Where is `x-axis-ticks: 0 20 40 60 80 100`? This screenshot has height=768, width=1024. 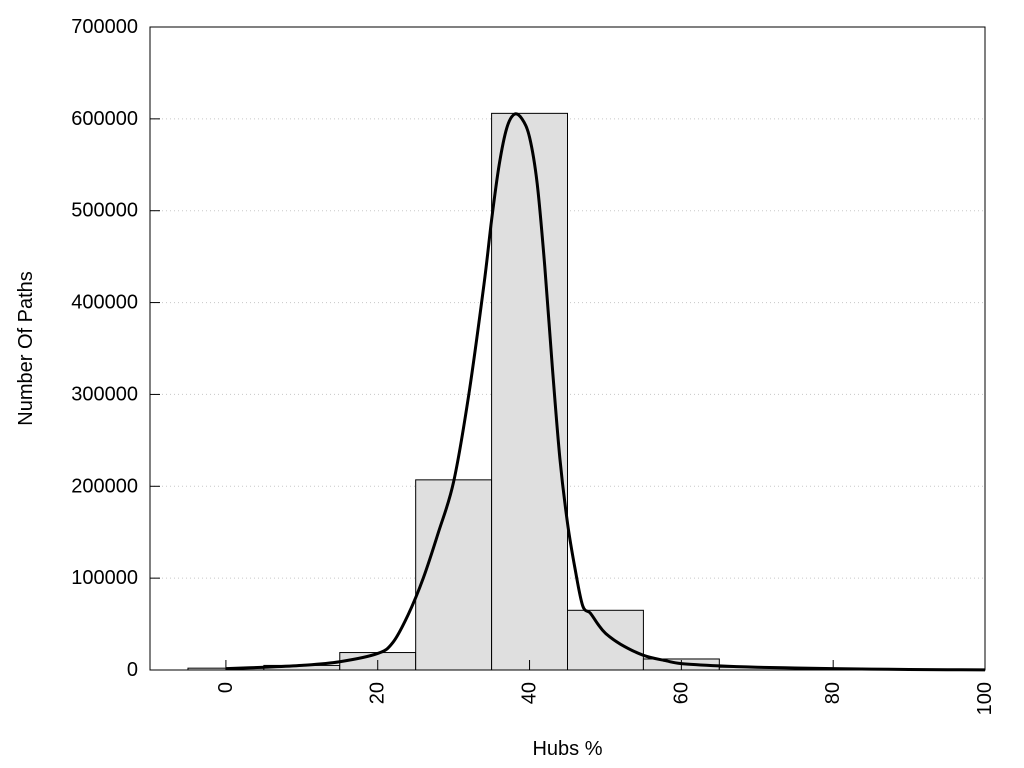
x-axis-ticks: 0 20 40 60 80 100 is located at coordinates (605, 687).